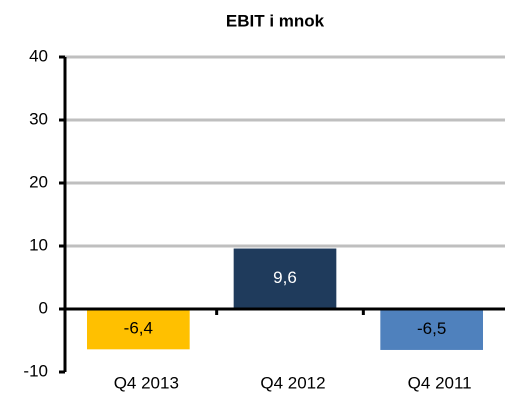 The height and width of the screenshot is (405, 511). What do you see at coordinates (38, 181) in the screenshot?
I see `y-tick-label: 20` at bounding box center [38, 181].